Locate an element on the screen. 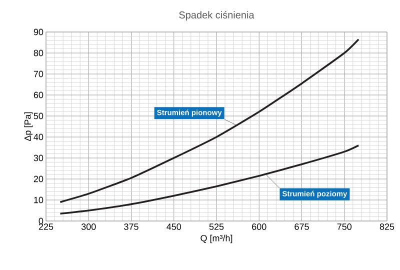 The width and height of the screenshot is (400, 270). x-tick-label: 225 is located at coordinates (46, 227).